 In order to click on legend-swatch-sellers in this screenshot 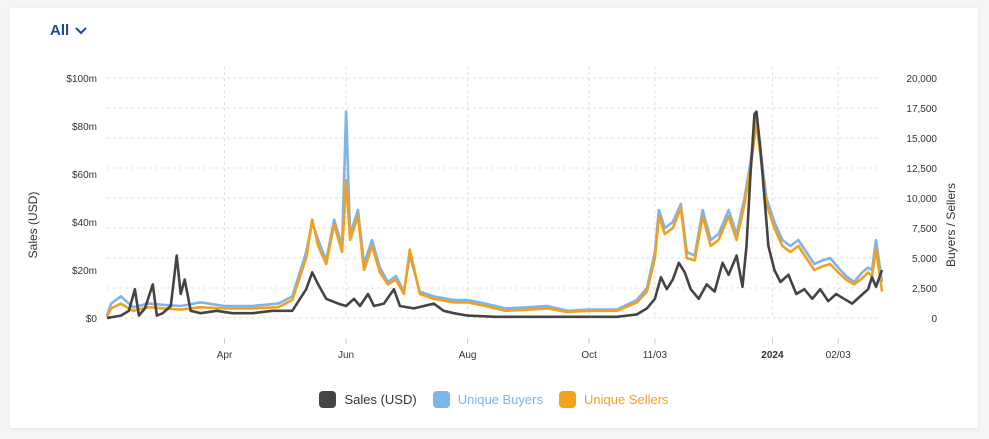, I will do `click(567, 399)`.